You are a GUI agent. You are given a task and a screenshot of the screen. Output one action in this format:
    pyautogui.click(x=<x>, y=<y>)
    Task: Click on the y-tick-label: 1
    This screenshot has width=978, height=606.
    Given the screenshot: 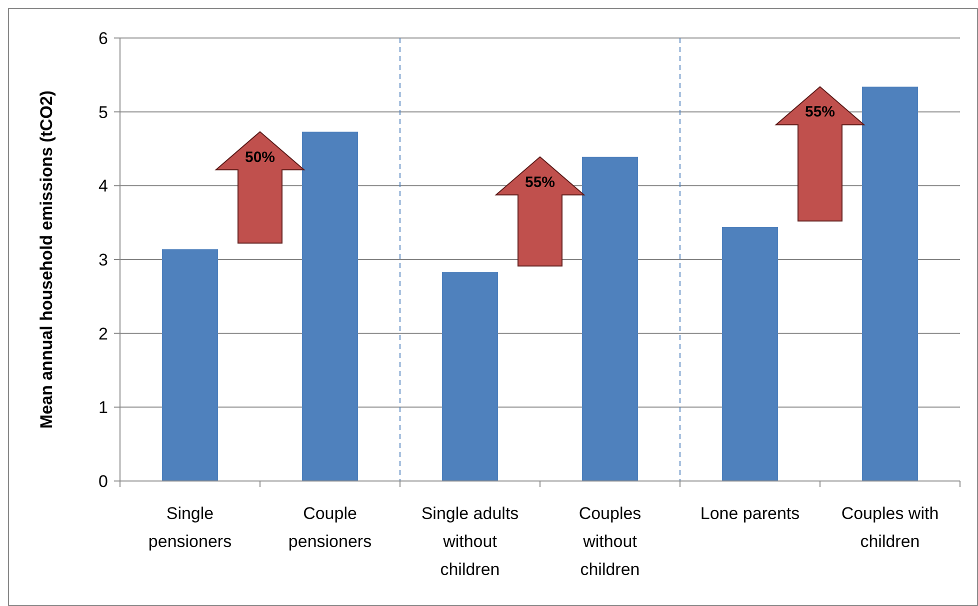 What is the action you would take?
    pyautogui.click(x=103, y=408)
    